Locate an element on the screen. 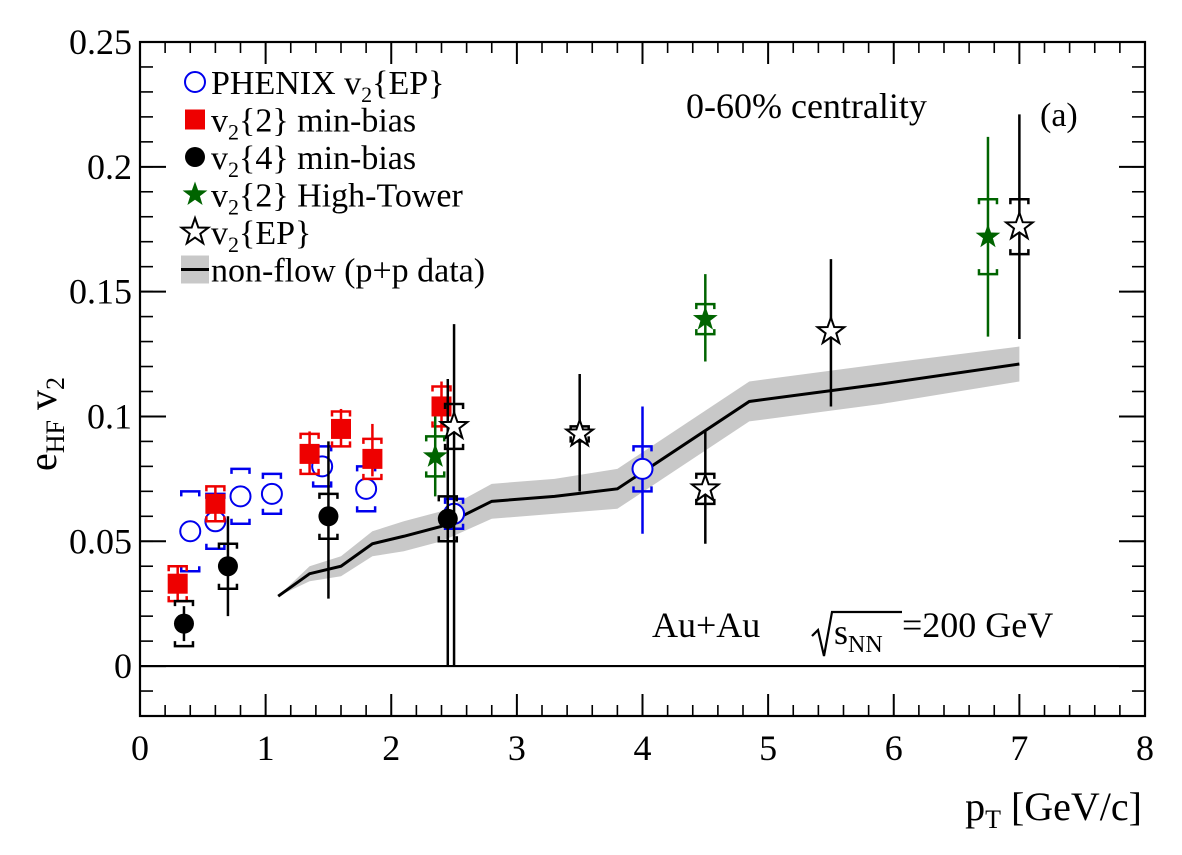 The width and height of the screenshot is (1182, 855). x-tick-label: 5 is located at coordinates (768, 748).